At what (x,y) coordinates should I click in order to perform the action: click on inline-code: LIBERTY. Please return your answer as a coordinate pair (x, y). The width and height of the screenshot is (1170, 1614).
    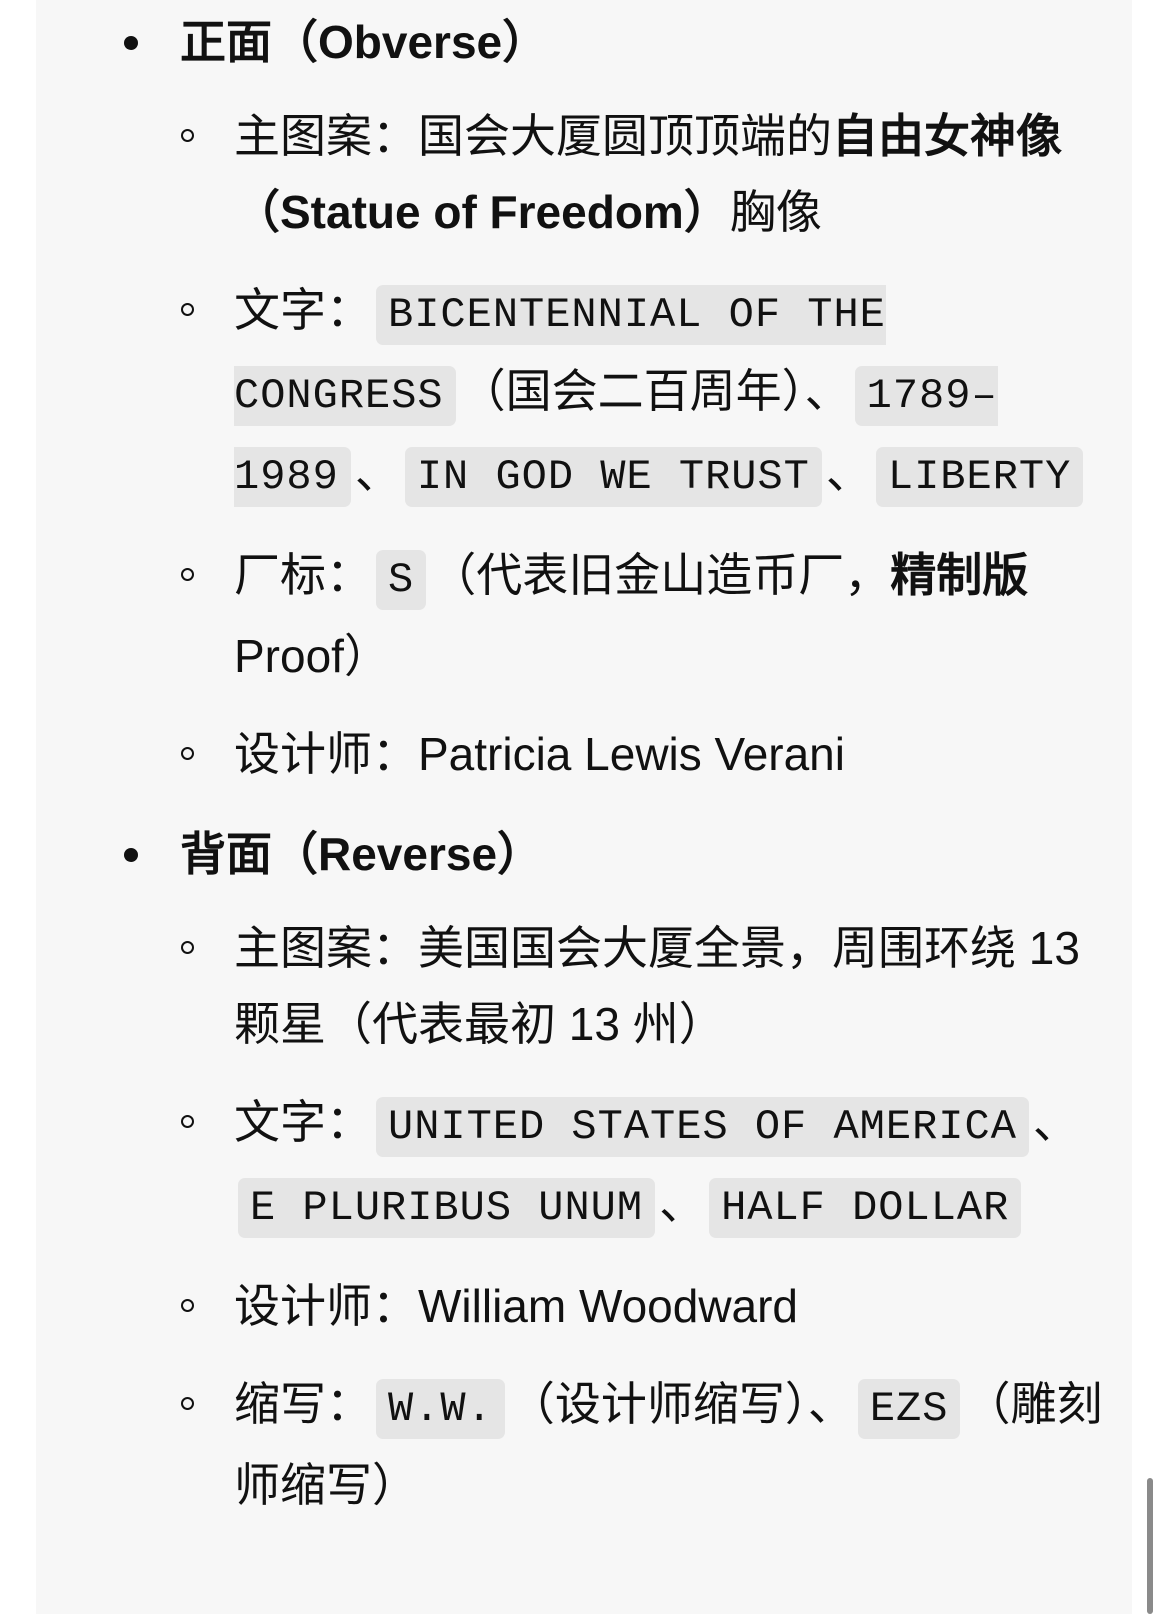
    Looking at the image, I should click on (979, 477).